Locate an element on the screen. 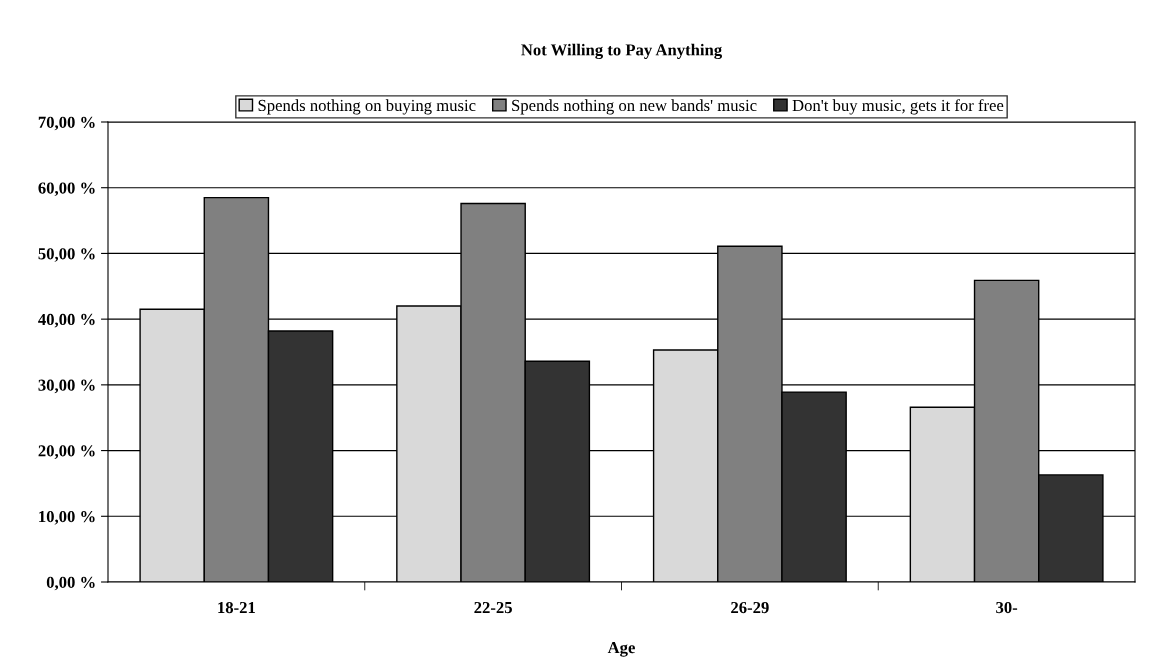 The width and height of the screenshot is (1152, 668). y-tick-label: 30,00 % is located at coordinates (66, 386).